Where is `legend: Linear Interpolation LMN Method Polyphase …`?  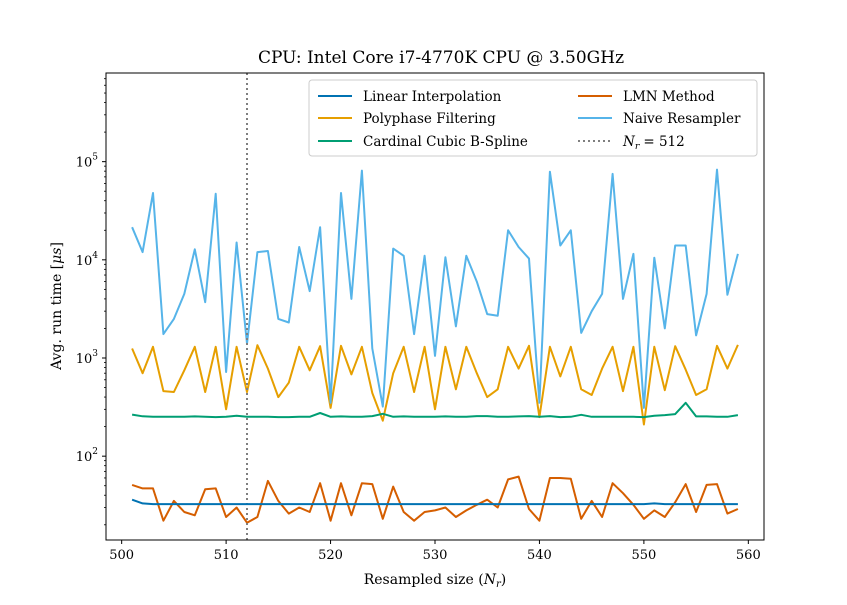
legend: Linear Interpolation LMN Method Polyphase … is located at coordinates (533, 118).